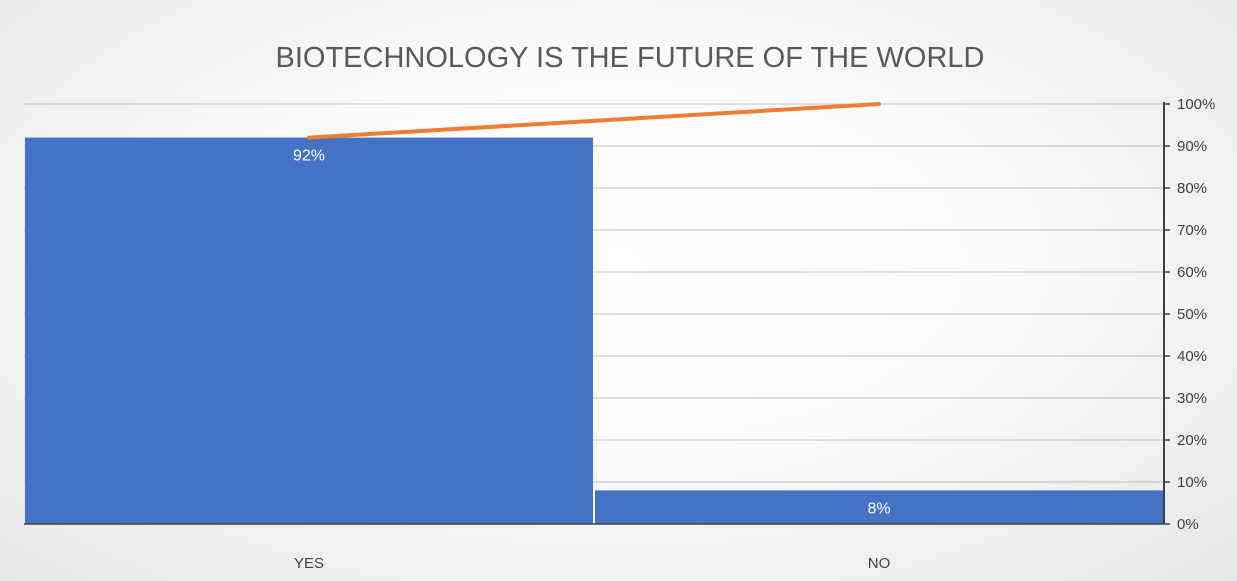 The image size is (1237, 581). I want to click on x-category-label: NO, so click(879, 563).